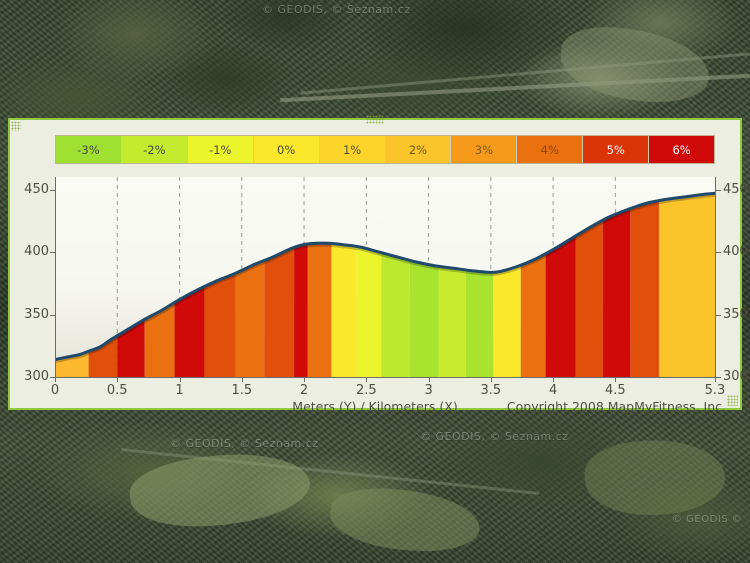 The width and height of the screenshot is (750, 563). What do you see at coordinates (491, 390) in the screenshot?
I see `x-axis-tick-label: 3.5` at bounding box center [491, 390].